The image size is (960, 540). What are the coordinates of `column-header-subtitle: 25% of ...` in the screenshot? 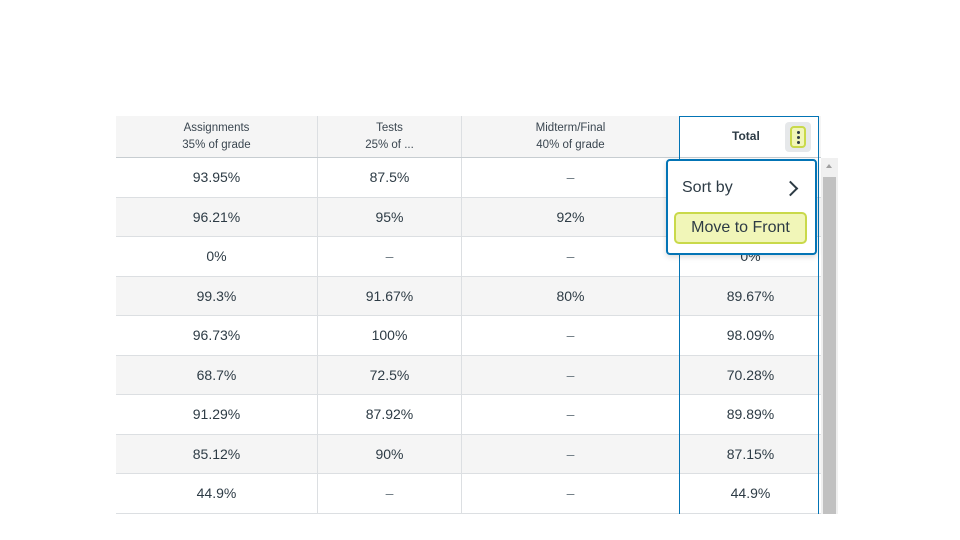 It's located at (389, 144).